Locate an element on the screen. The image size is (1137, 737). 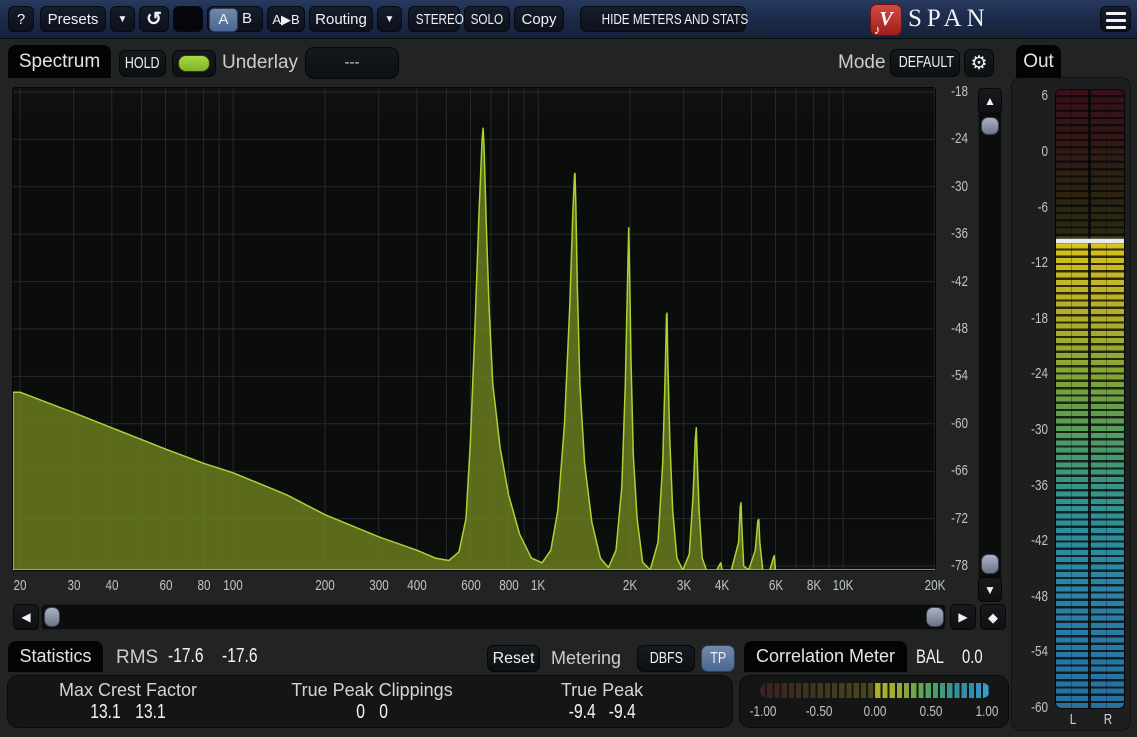
brand-title: SPAN is located at coordinates (949, 18).